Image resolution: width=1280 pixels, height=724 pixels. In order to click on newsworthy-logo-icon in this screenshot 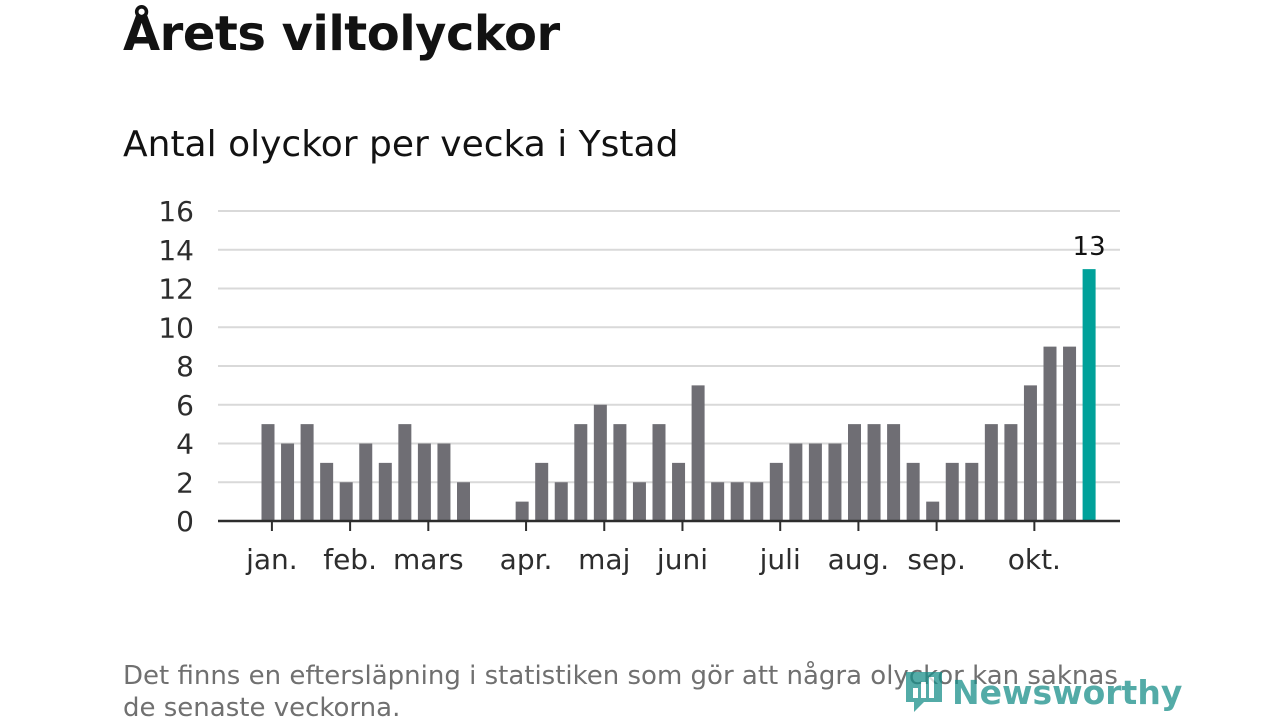, I will do `click(924, 692)`.